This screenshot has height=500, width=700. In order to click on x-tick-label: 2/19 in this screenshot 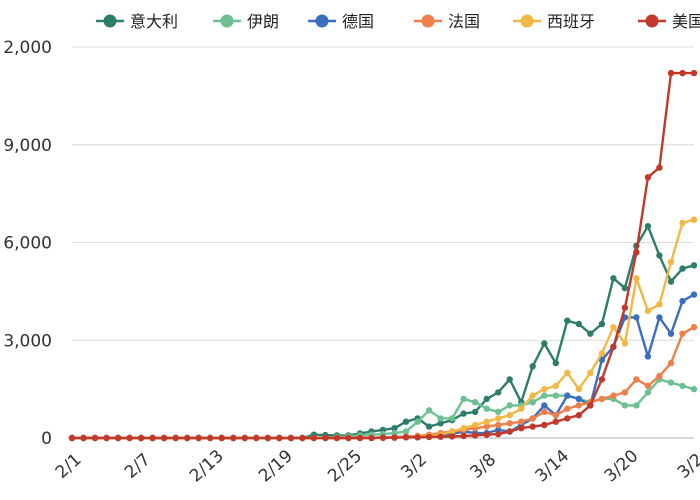, I will do `click(276, 466)`.